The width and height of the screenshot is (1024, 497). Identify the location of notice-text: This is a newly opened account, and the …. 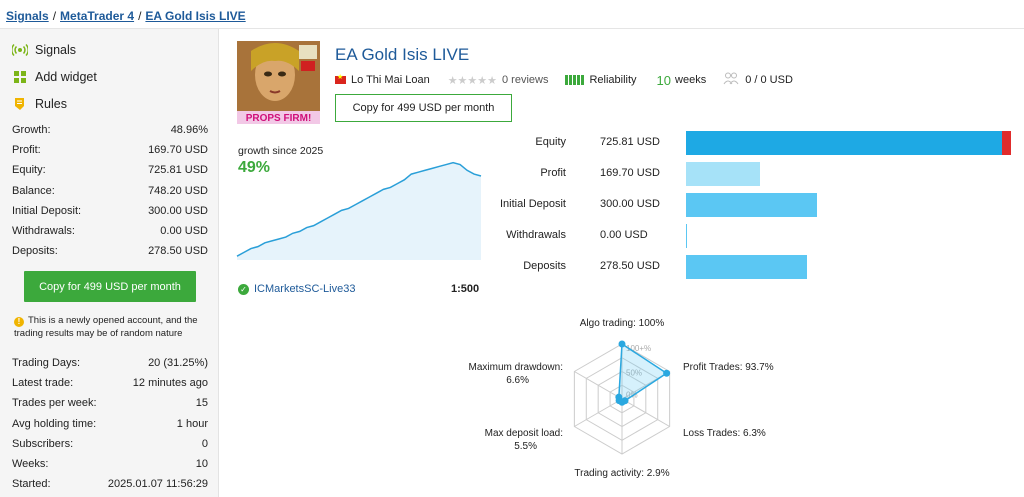
(106, 327).